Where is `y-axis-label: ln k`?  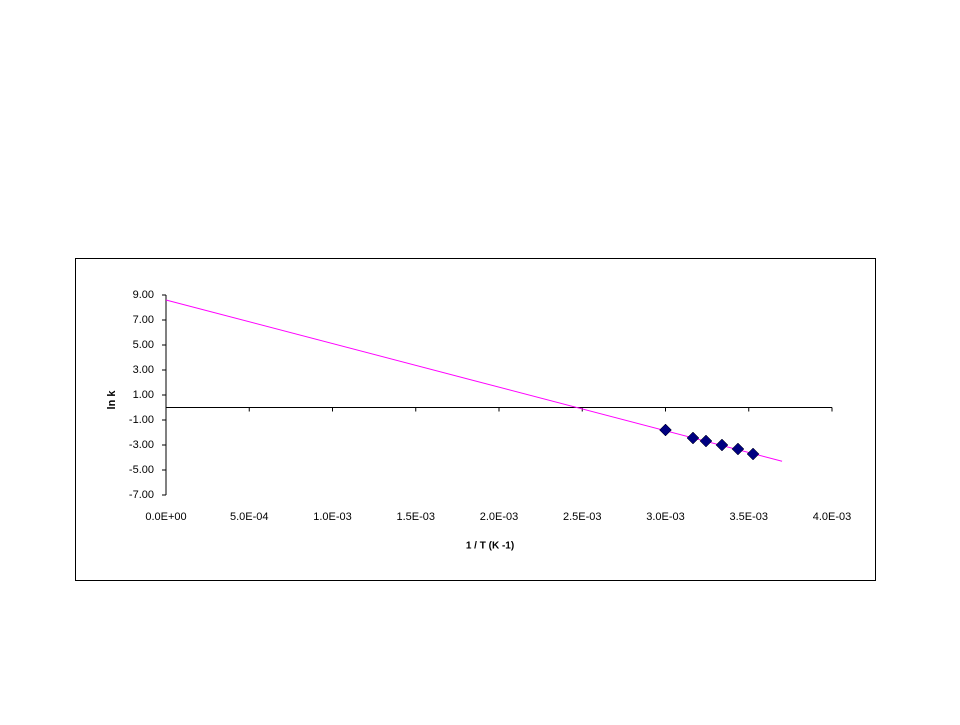
y-axis-label: ln k is located at coordinates (112, 400).